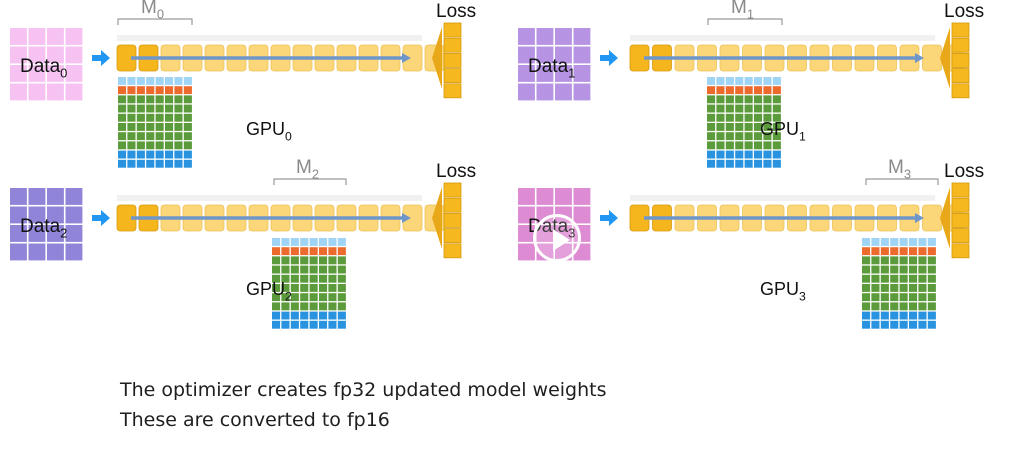 This screenshot has width=1026, height=461. Describe the element at coordinates (964, 11) in the screenshot. I see `loss-label-1: Loss` at that location.